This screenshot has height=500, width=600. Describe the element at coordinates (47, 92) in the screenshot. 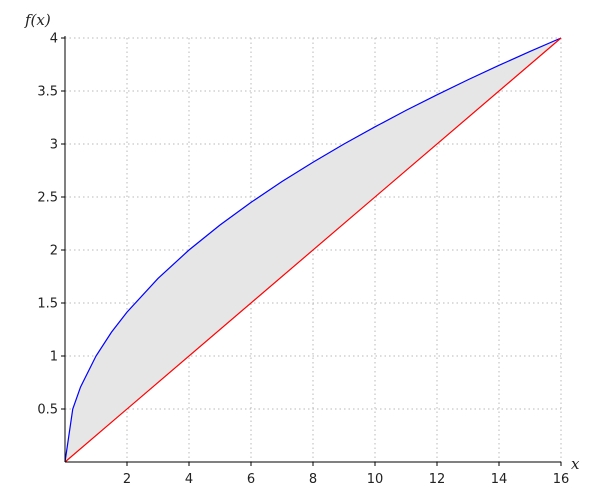

I see `y-tick-label: 3.5` at that location.